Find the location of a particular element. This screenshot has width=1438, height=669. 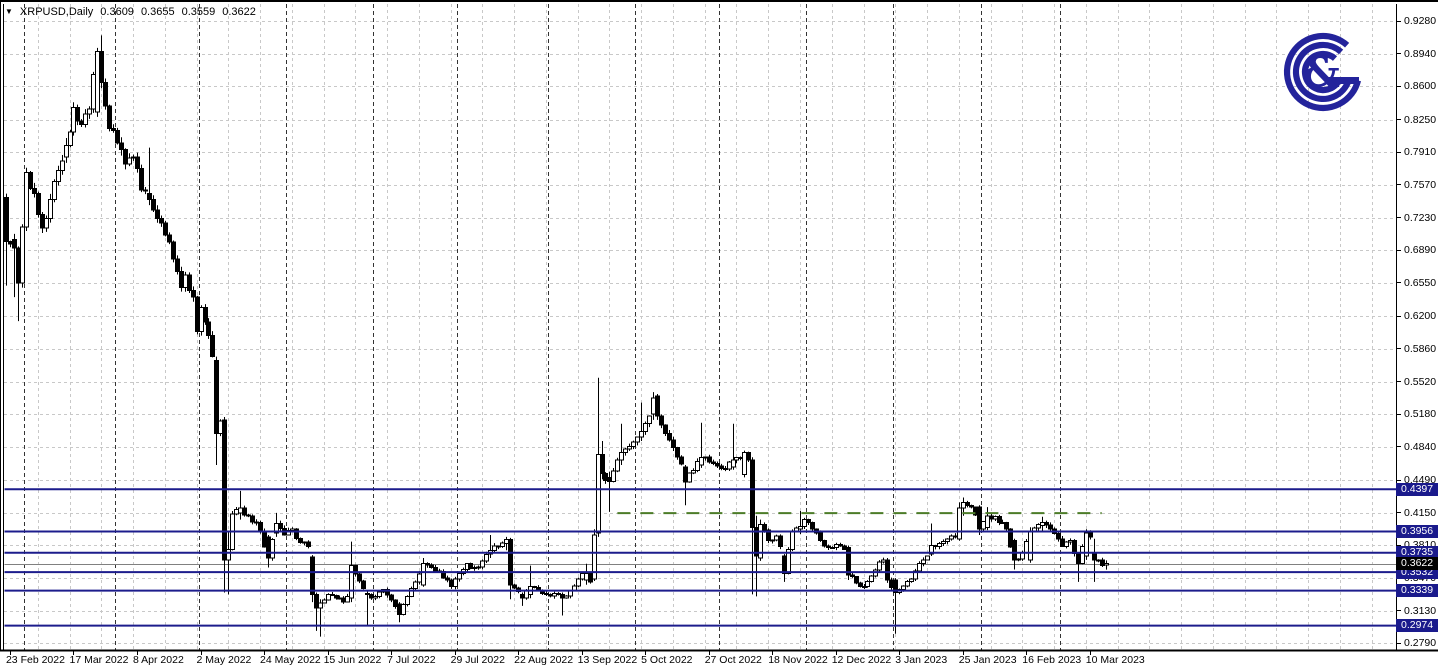

price-tick-label: 0.8250 is located at coordinates (1416, 119).